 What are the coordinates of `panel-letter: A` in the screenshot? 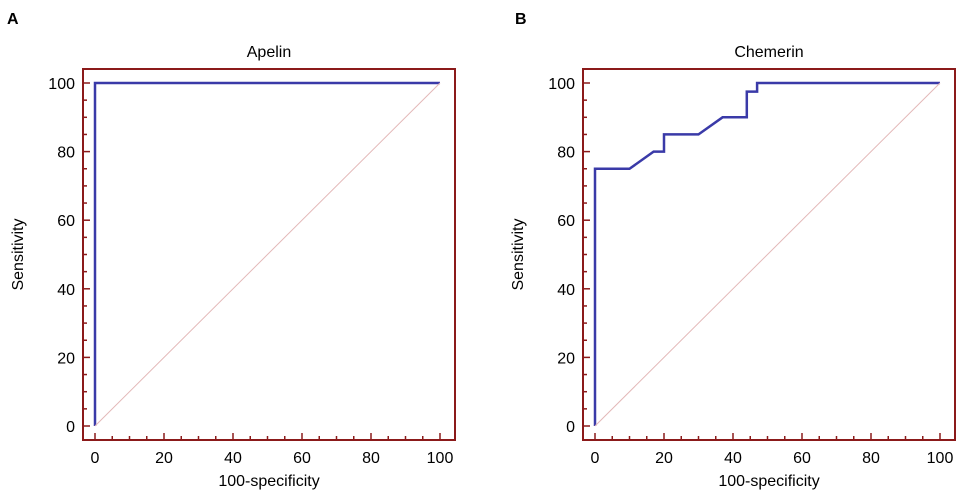 It's located at (13, 19).